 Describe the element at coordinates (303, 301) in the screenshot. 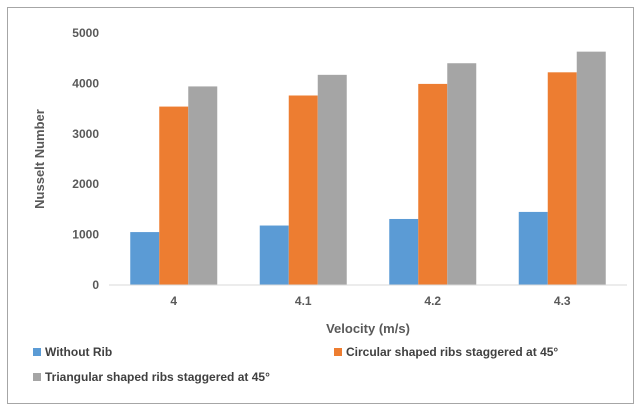

I see `x-tick-label: 4.1` at that location.